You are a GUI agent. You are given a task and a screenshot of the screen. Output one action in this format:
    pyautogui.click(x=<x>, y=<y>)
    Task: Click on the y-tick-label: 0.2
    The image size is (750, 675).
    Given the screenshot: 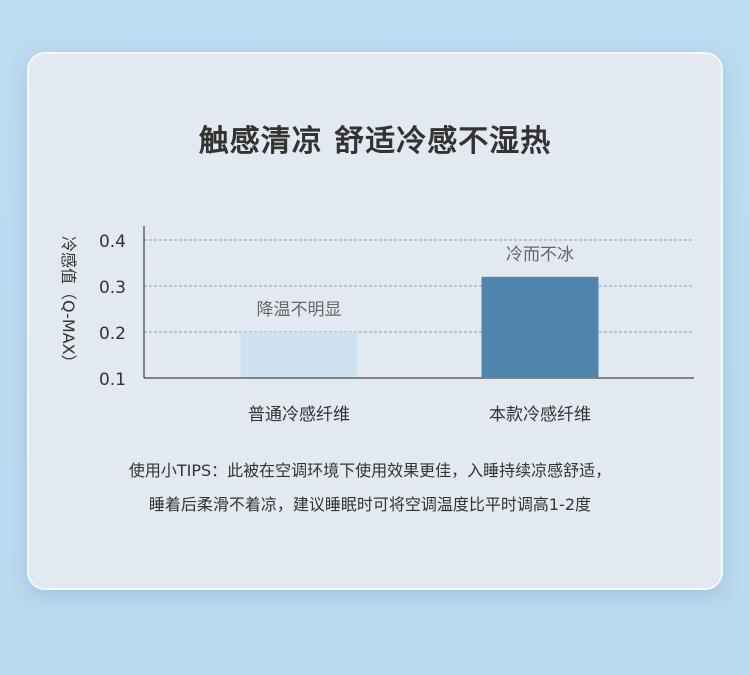 What is the action you would take?
    pyautogui.click(x=112, y=334)
    